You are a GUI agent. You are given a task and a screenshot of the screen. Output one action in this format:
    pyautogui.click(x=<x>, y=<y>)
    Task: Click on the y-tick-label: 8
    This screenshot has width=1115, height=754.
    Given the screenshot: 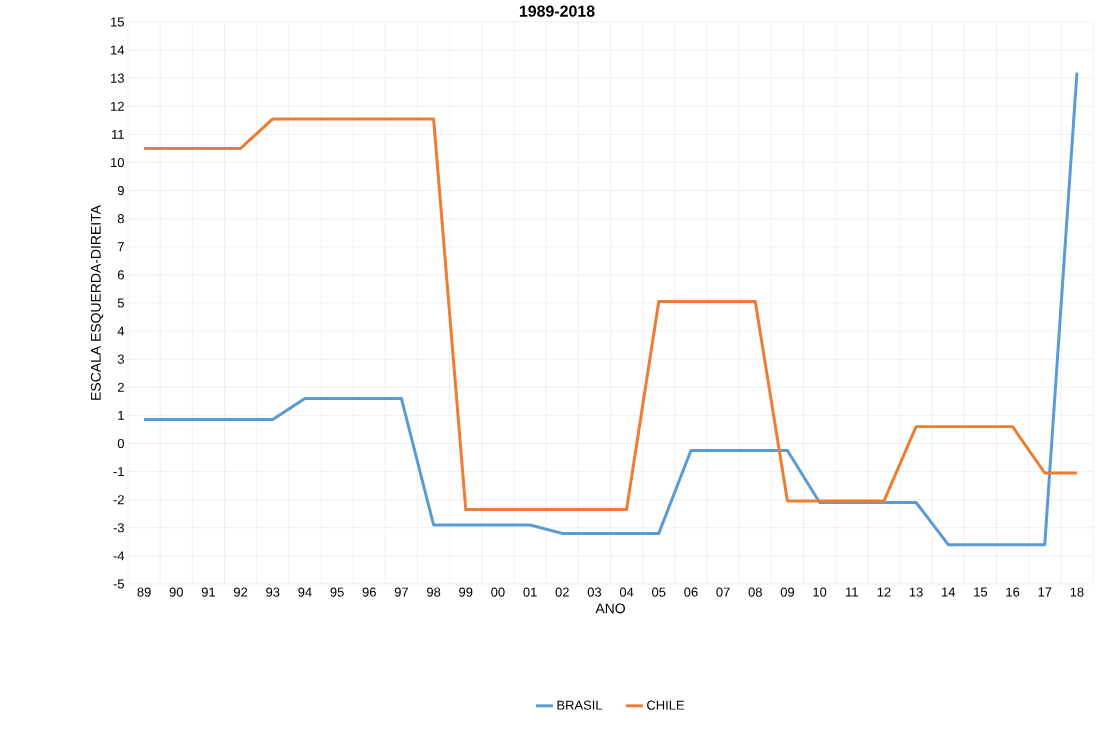 What is the action you would take?
    pyautogui.click(x=120, y=219)
    